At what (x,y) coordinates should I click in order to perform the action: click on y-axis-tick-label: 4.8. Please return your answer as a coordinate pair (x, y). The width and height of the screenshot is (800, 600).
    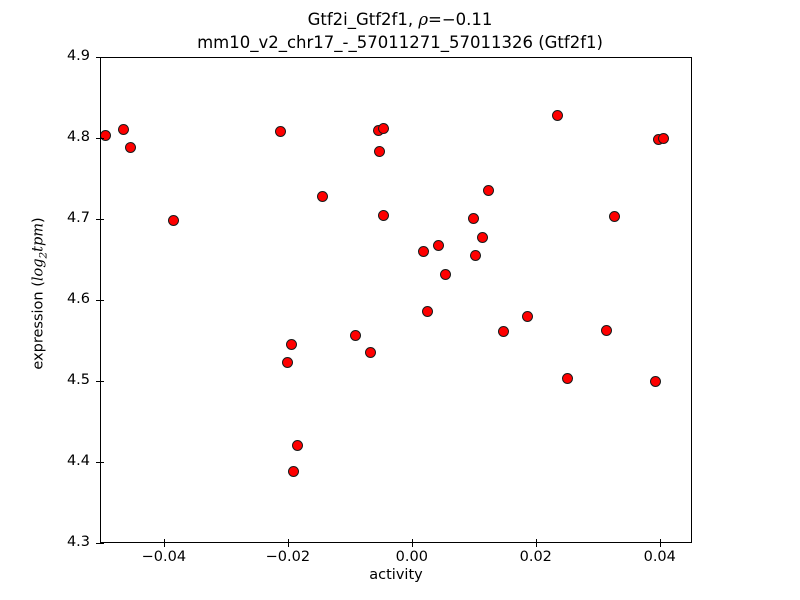
    Looking at the image, I should click on (78, 137).